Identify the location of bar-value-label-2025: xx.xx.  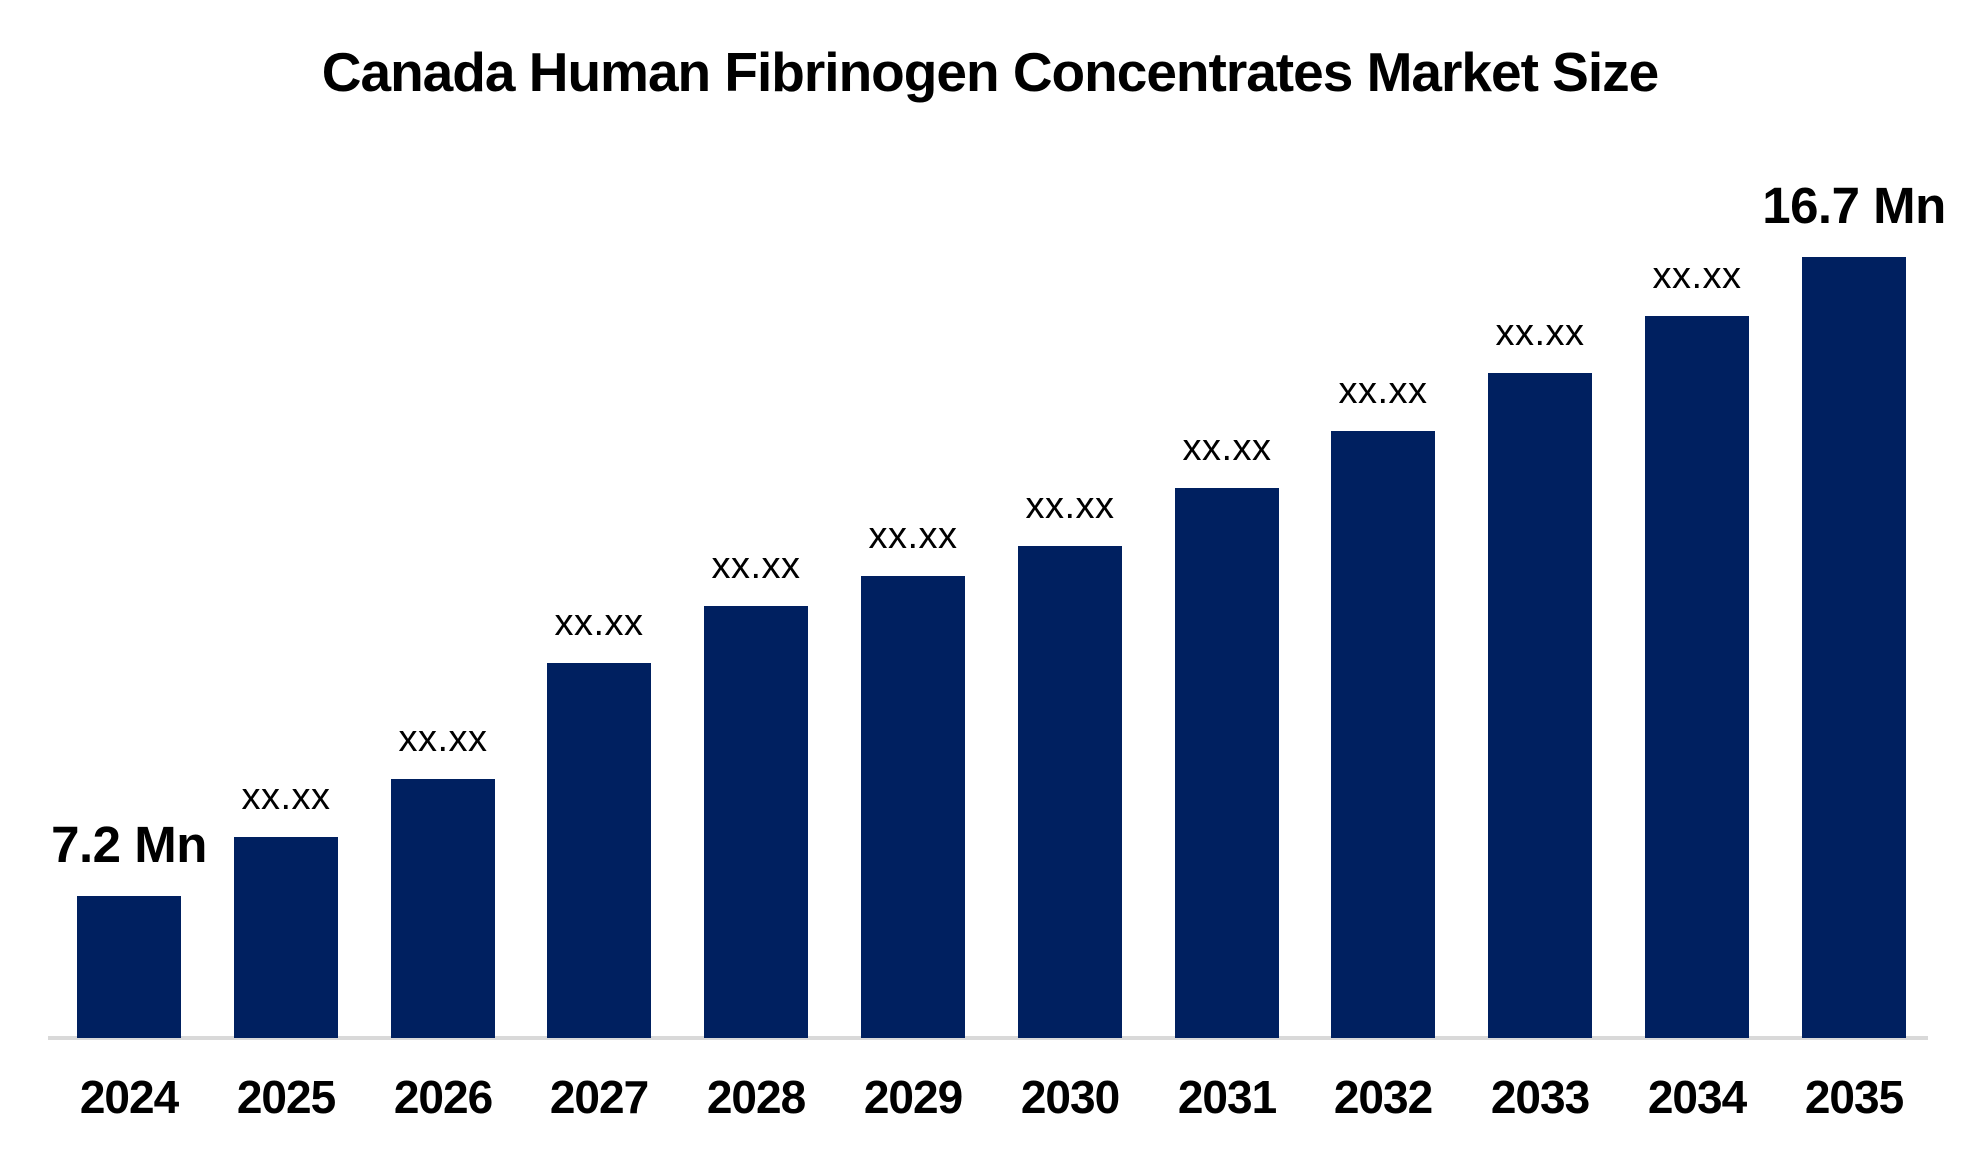
(286, 797).